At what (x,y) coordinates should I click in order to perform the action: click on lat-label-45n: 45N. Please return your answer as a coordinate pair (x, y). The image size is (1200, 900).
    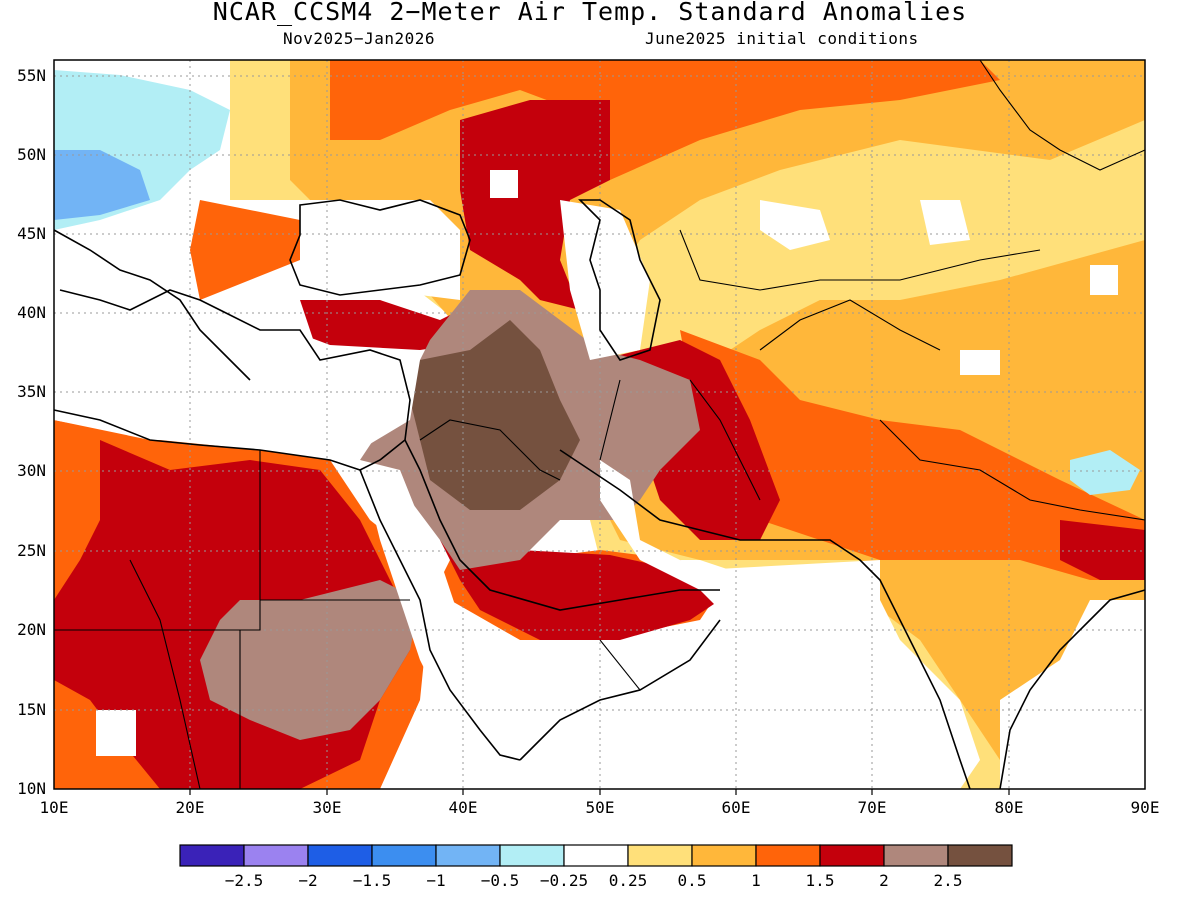
    Looking at the image, I should click on (31, 233).